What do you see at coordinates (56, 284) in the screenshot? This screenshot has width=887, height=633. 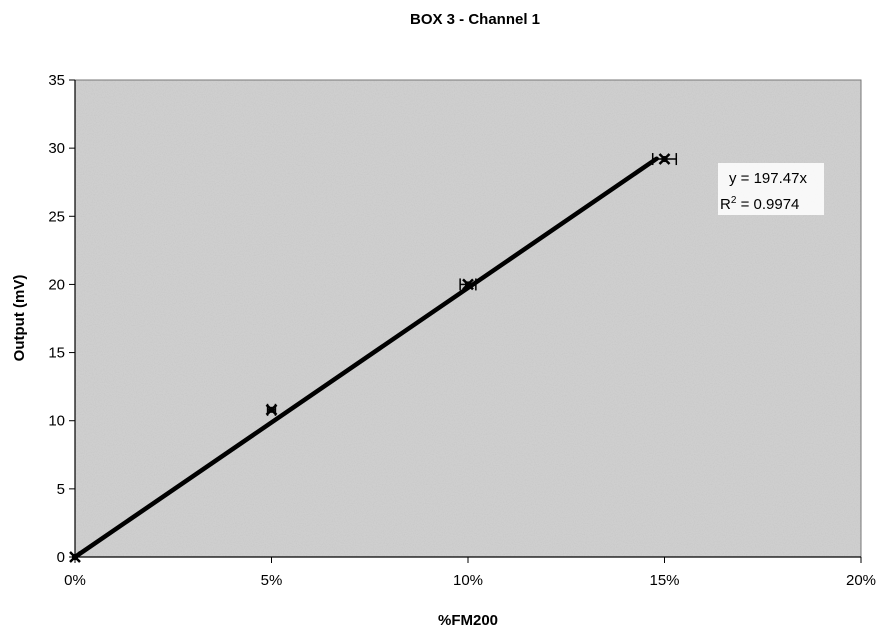 I see `y-tick-label: 20` at bounding box center [56, 284].